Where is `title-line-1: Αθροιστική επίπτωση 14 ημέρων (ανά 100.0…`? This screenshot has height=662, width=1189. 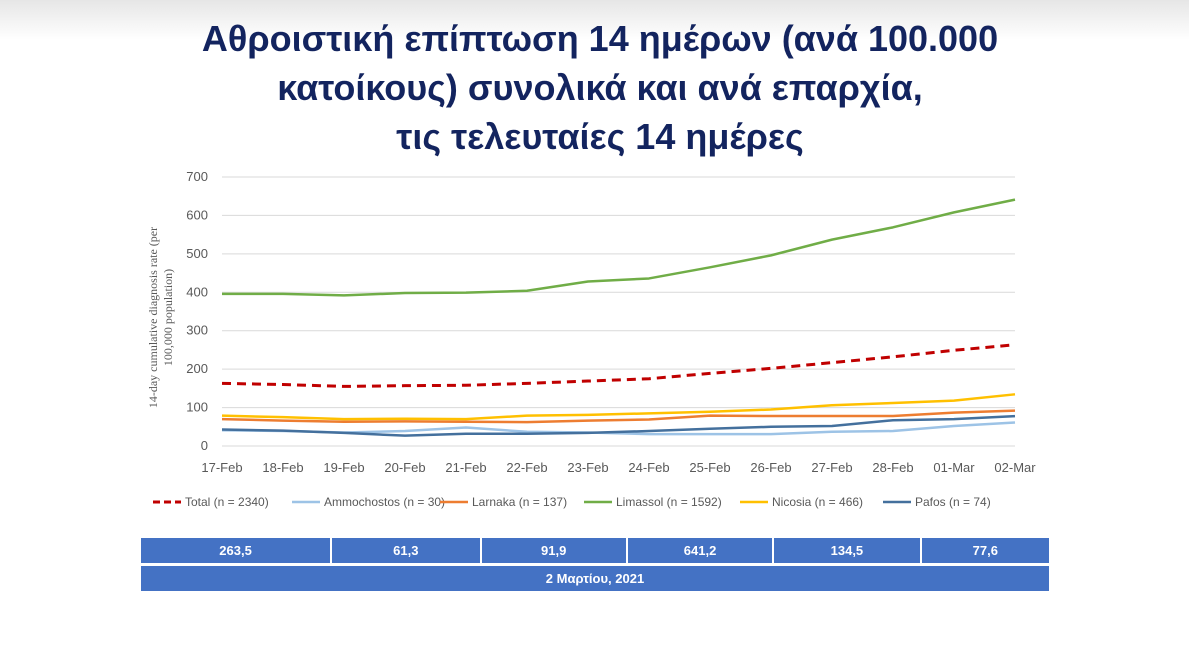
title-line-1: Αθροιστική επίπτωση 14 ημέρων (ανά 100.0… is located at coordinates (600, 38).